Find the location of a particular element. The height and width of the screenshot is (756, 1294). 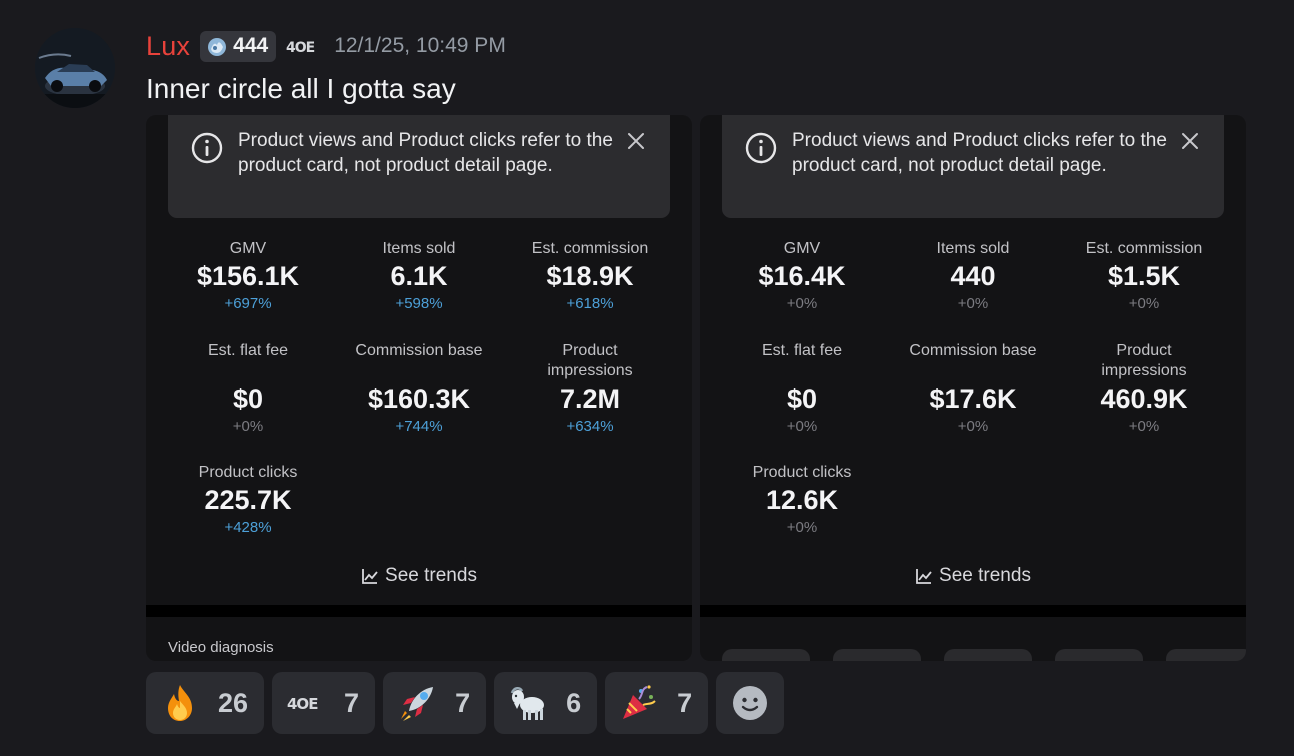

reaction-custom-emote: 4ОЕ 7 is located at coordinates (324, 703).